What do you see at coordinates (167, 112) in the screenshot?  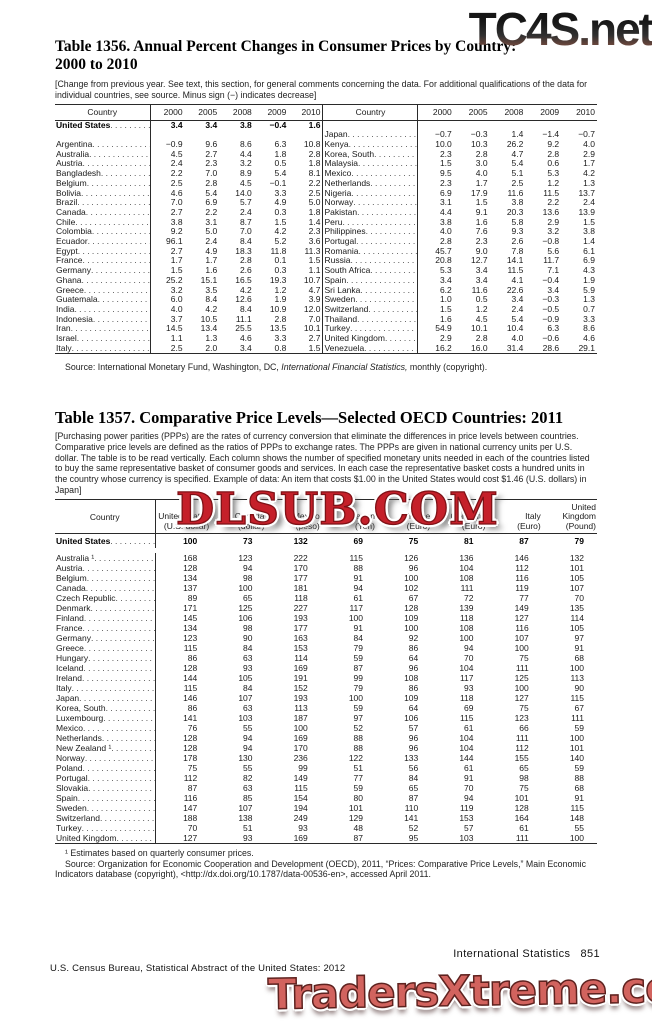 I see `year-column-header: 2000` at bounding box center [167, 112].